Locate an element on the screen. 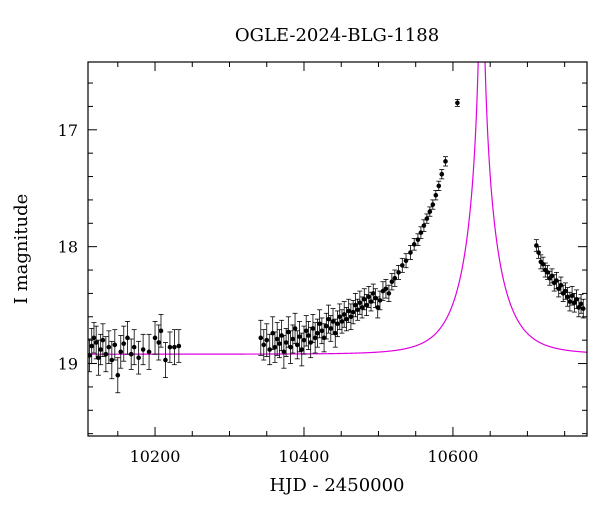  x-tick-label: 10200 is located at coordinates (155, 456).